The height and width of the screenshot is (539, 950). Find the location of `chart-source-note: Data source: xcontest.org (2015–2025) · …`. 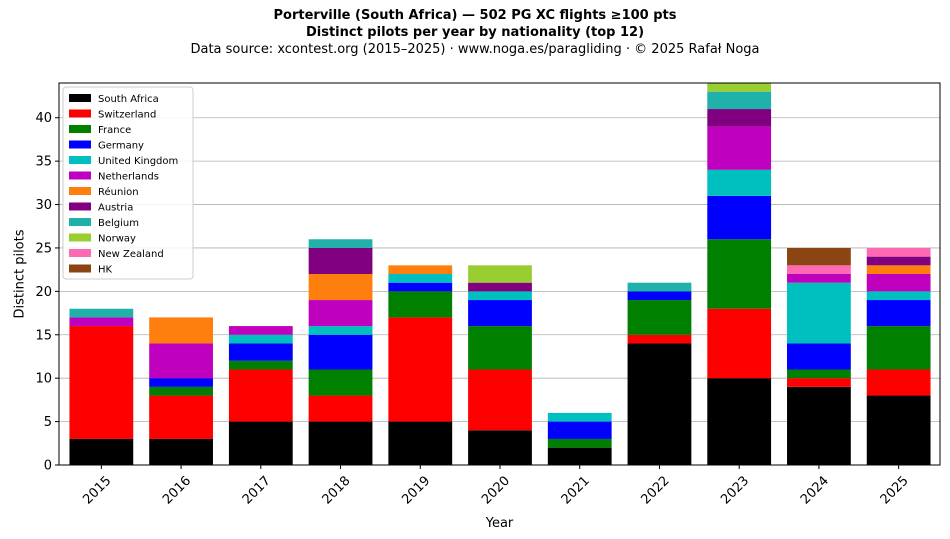

chart-source-note: Data source: xcontest.org (2015–2025) · … is located at coordinates (475, 49).